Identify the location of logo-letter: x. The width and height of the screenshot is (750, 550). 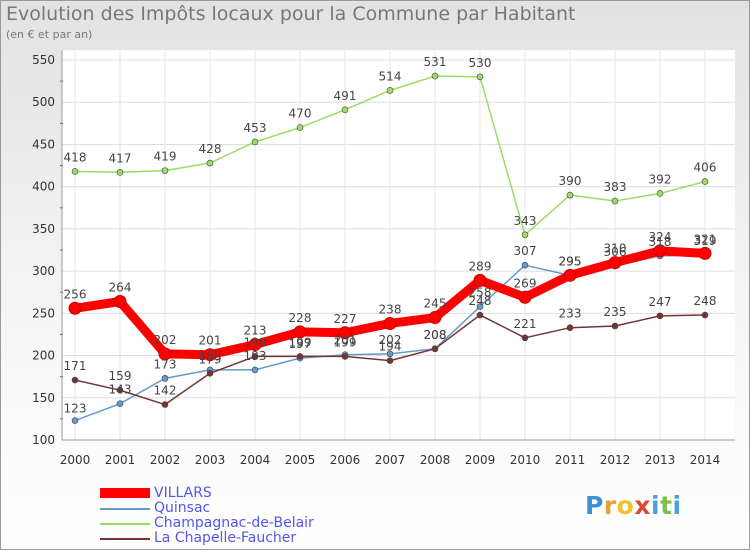
(642, 505).